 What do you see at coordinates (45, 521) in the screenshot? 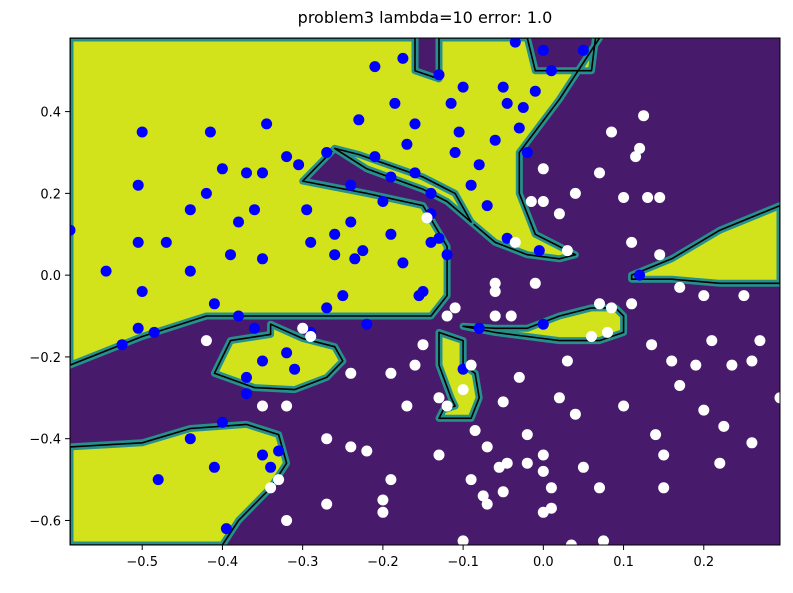
I see `y-tick-label: −0.6` at bounding box center [45, 521].